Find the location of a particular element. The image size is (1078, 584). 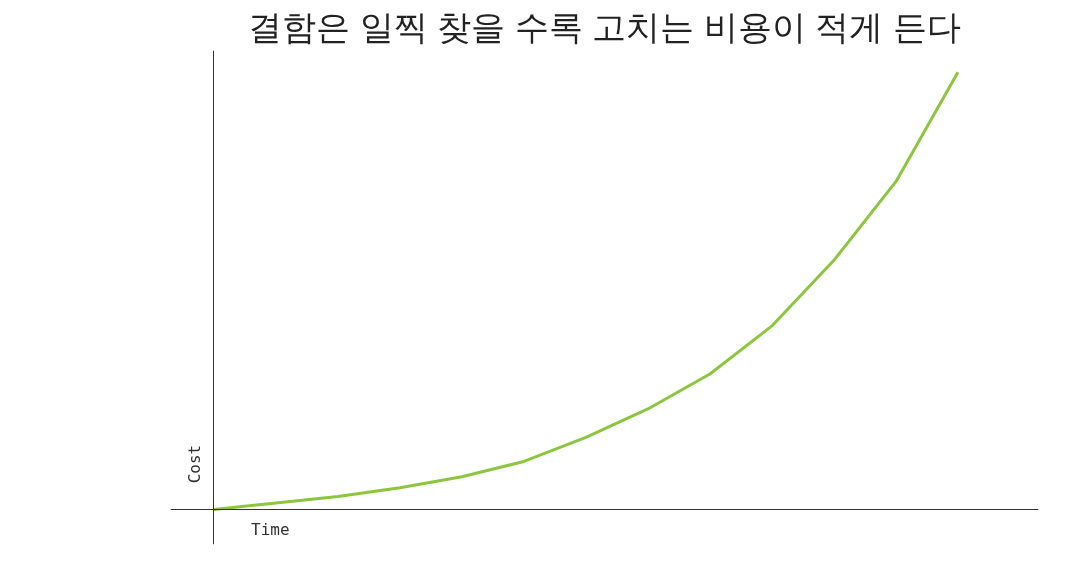

x-axis-title: Time is located at coordinates (270, 529).